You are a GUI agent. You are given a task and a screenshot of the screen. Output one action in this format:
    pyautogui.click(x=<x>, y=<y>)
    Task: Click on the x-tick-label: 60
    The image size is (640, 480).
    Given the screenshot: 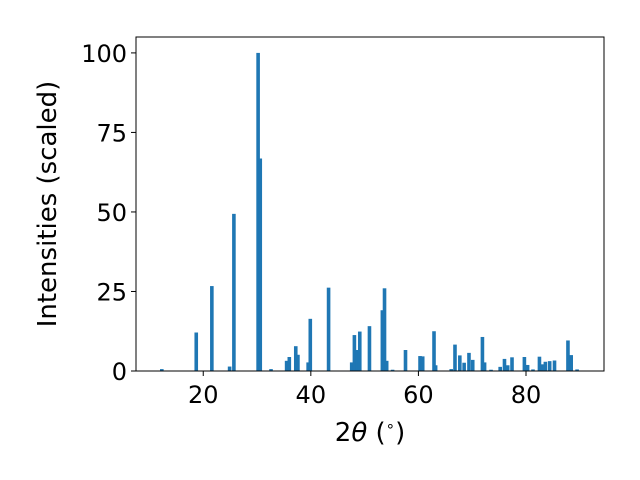 What is the action you would take?
    pyautogui.click(x=418, y=395)
    